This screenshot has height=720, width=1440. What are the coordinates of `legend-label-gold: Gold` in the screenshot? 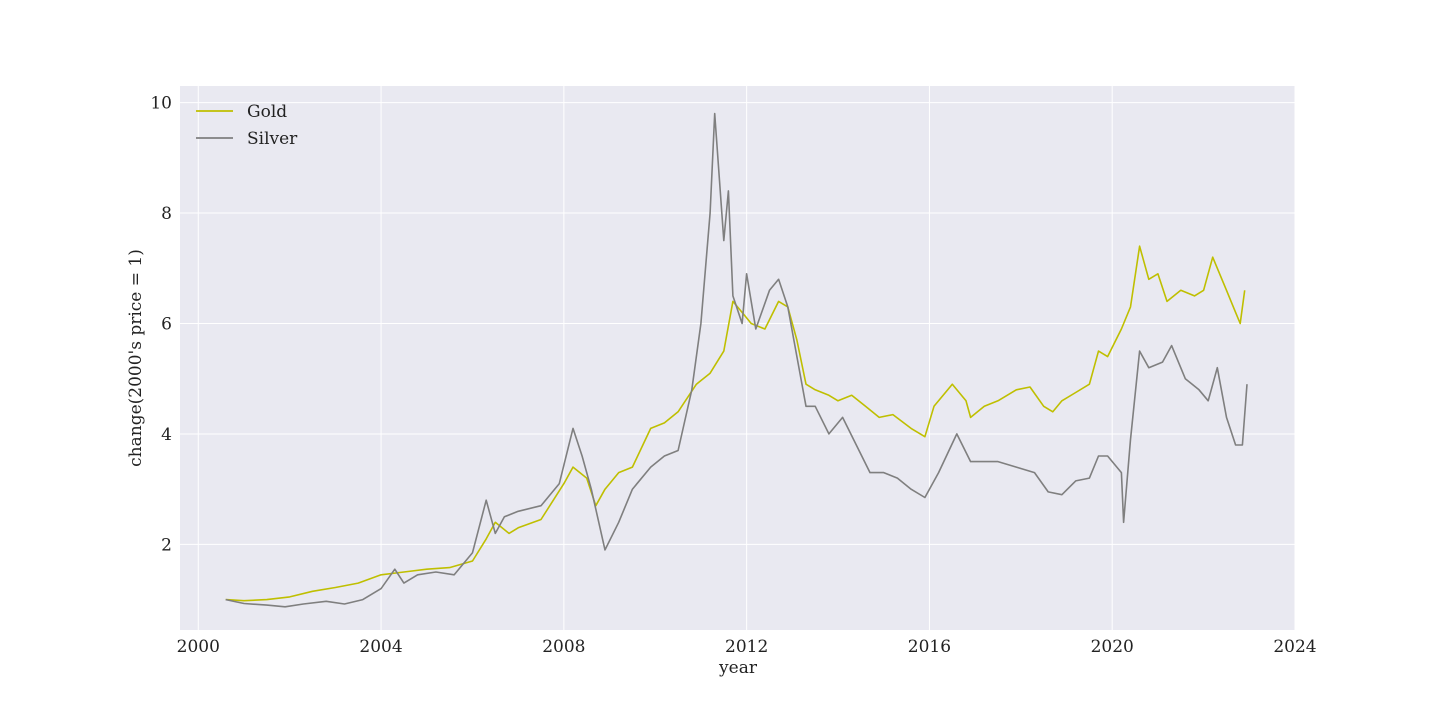 It's located at (267, 112).